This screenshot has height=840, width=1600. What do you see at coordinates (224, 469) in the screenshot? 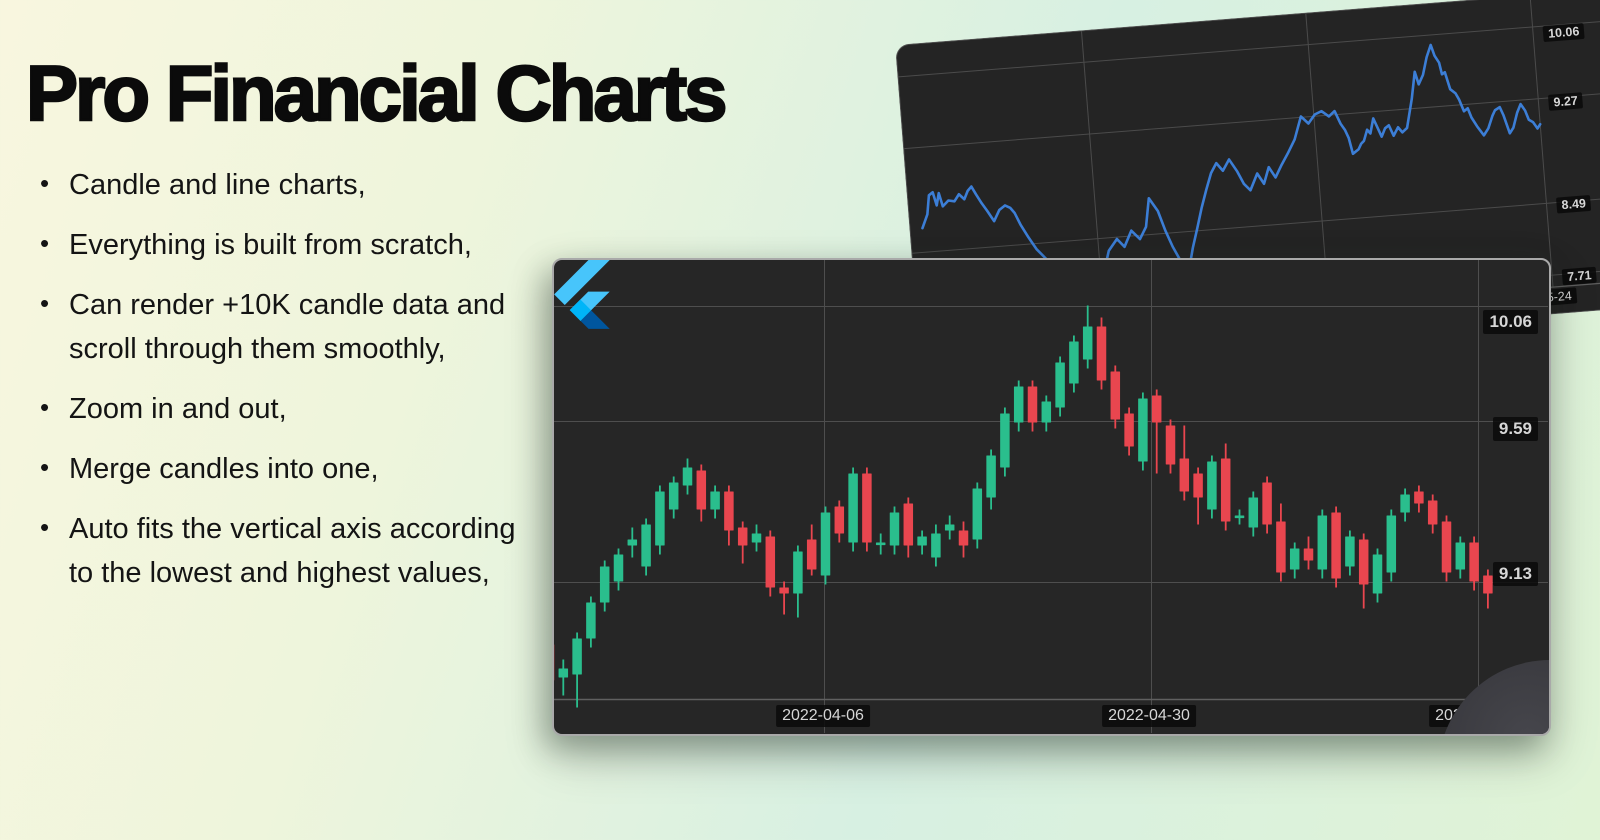
I see `feature-item-label: Merge candles into one,` at bounding box center [224, 469].